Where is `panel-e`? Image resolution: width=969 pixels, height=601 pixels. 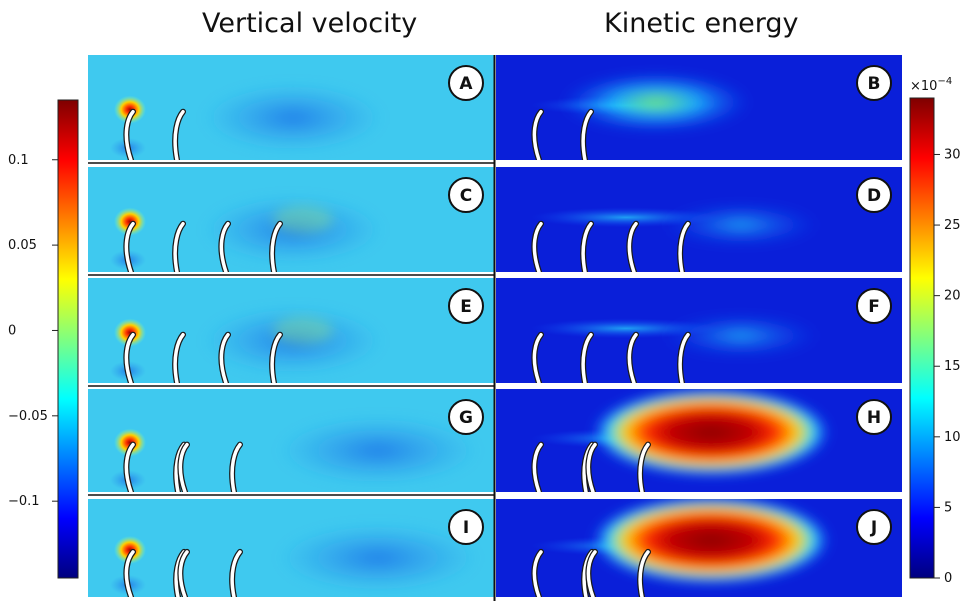 panel-e is located at coordinates (291, 330).